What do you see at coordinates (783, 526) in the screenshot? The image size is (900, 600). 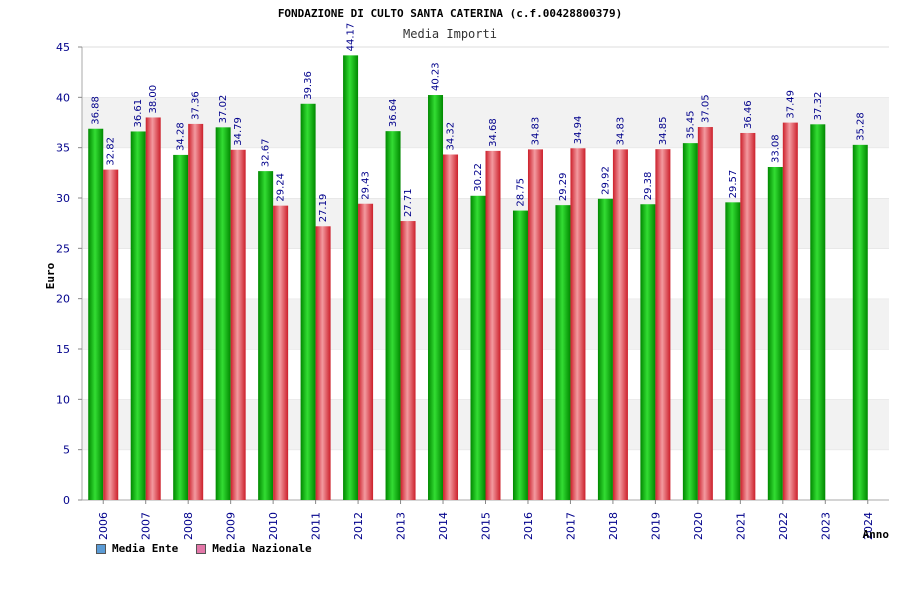 I see `x-tick-label: 2022` at bounding box center [783, 526].